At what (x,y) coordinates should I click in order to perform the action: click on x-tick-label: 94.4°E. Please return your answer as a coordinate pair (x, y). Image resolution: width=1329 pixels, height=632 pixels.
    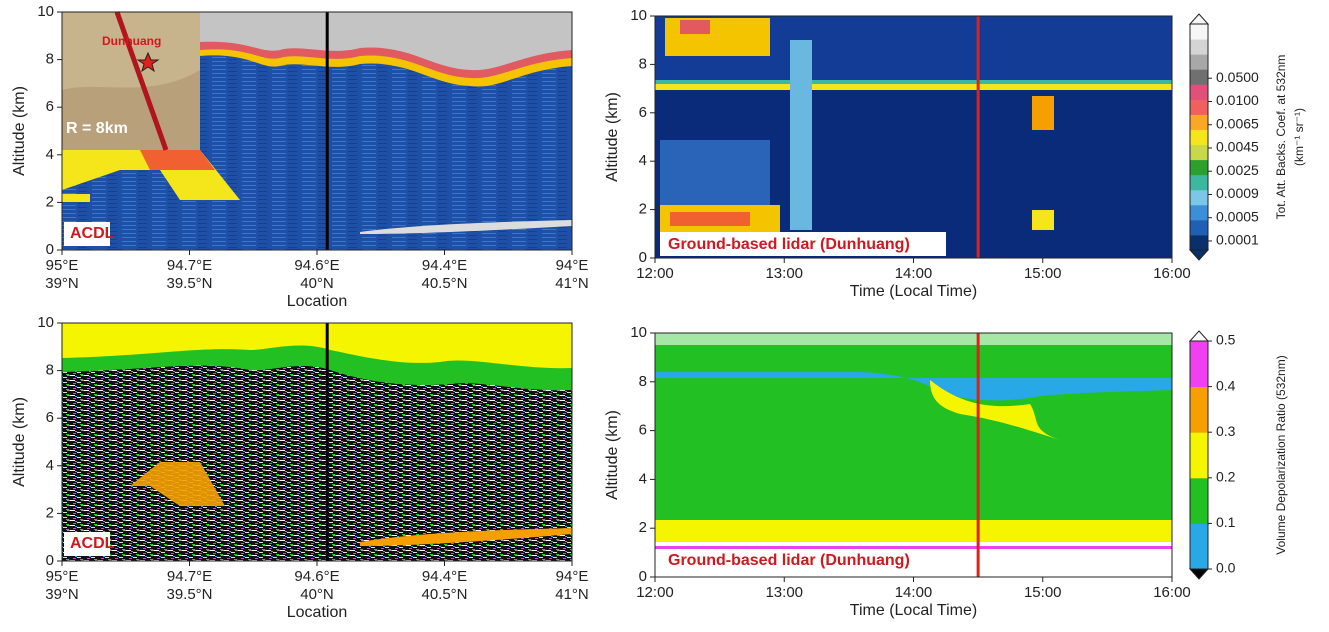
    Looking at the image, I should click on (444, 265).